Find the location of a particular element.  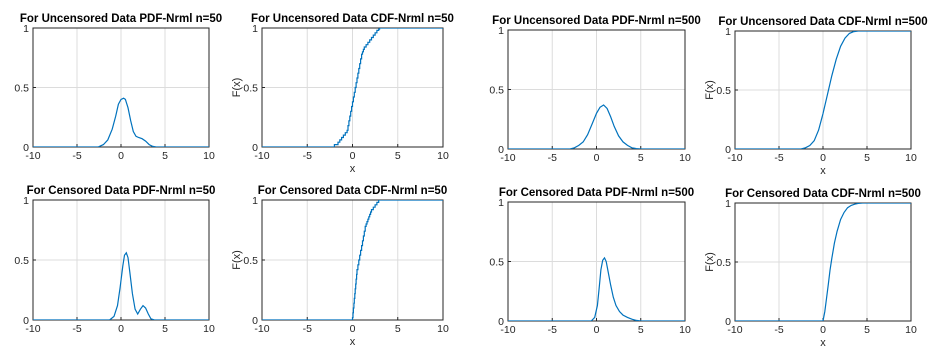

chart-title: For Uncensored Data PDF-Nrml n=50 is located at coordinates (121, 19).